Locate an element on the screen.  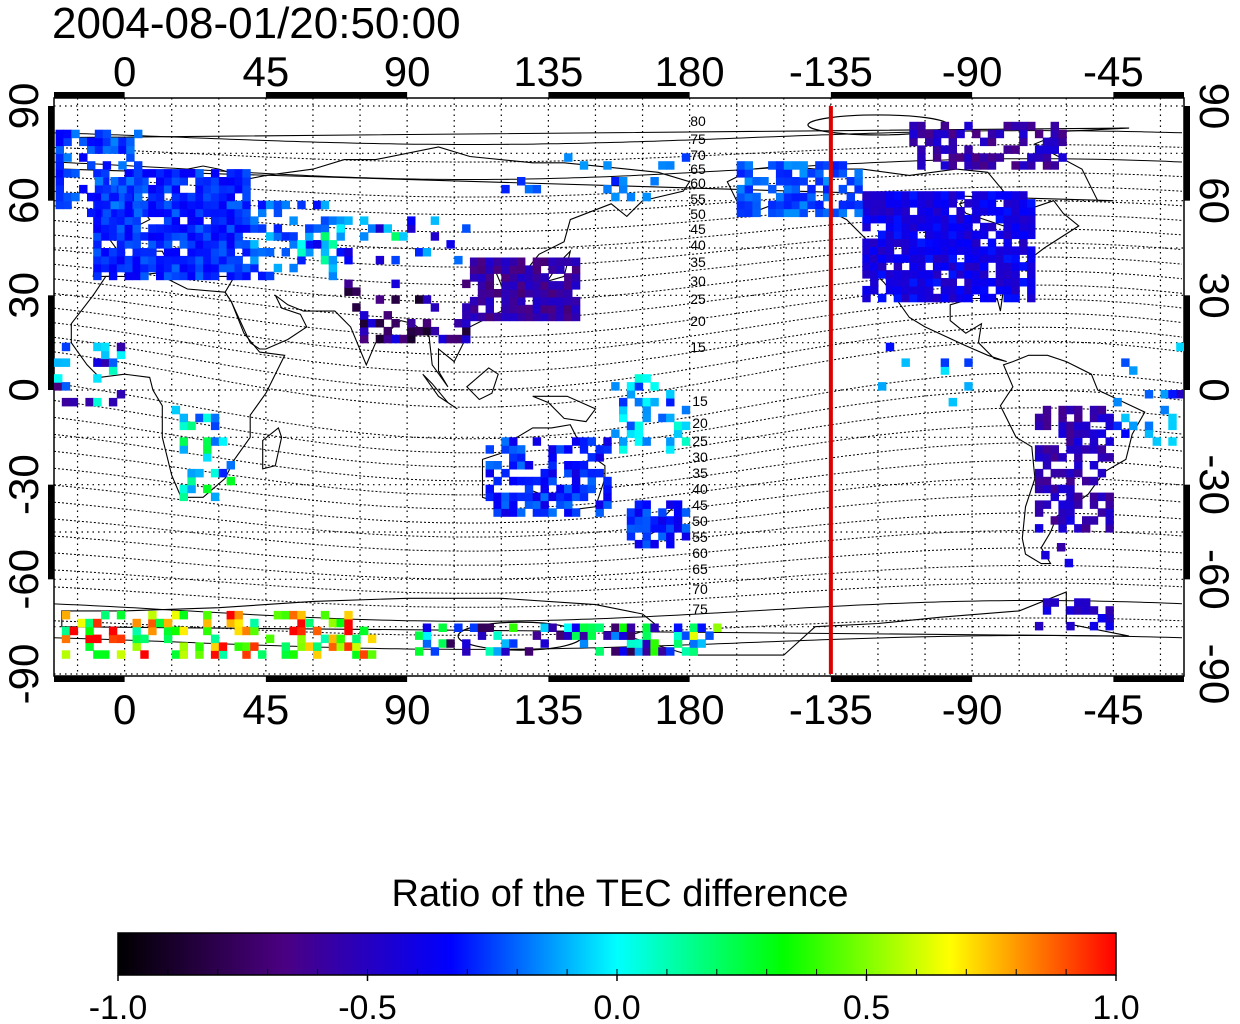
top-lon-tick-label: -90 is located at coordinates (972, 71).